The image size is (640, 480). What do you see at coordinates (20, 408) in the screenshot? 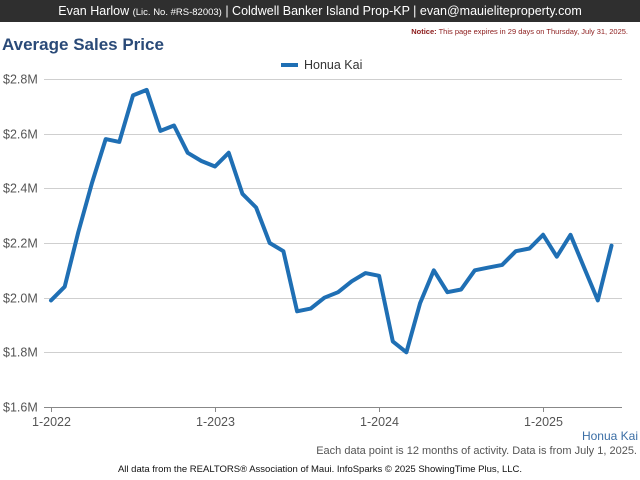
I see `y-tick-label: $1.6M` at bounding box center [20, 408].